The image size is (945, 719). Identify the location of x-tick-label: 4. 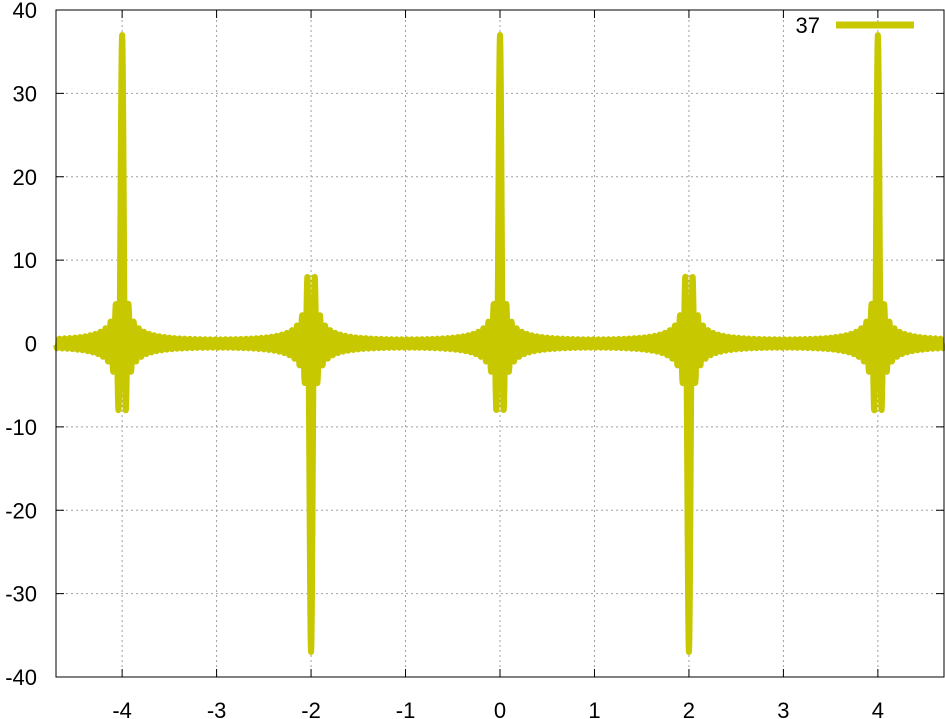
(878, 708).